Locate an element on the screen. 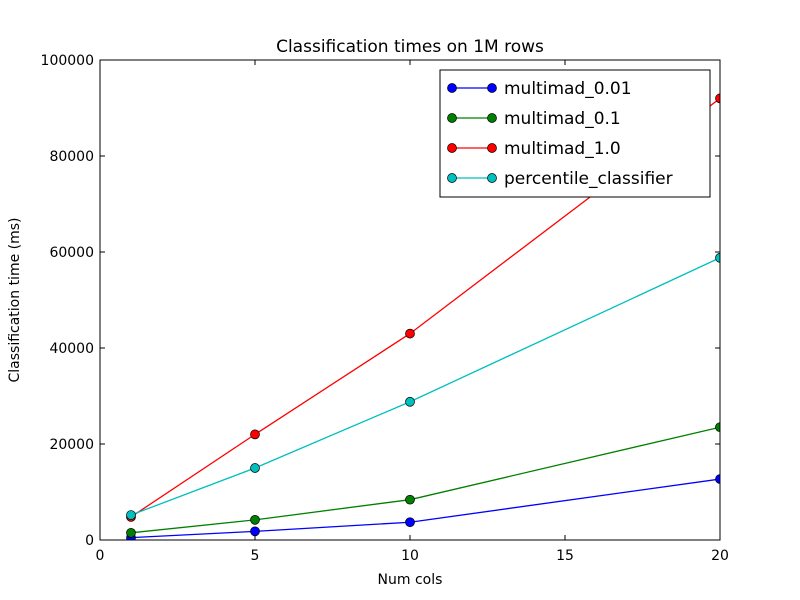  data-point-multimad_1.0-1 is located at coordinates (255, 434).